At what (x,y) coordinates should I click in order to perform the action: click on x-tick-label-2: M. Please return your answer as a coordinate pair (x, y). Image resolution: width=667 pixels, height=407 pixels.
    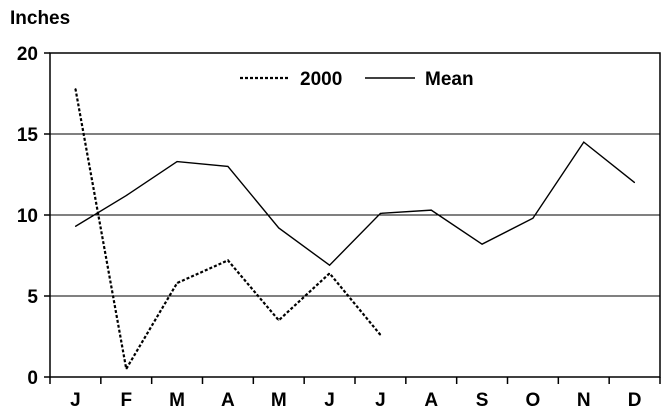
    Looking at the image, I should click on (177, 398).